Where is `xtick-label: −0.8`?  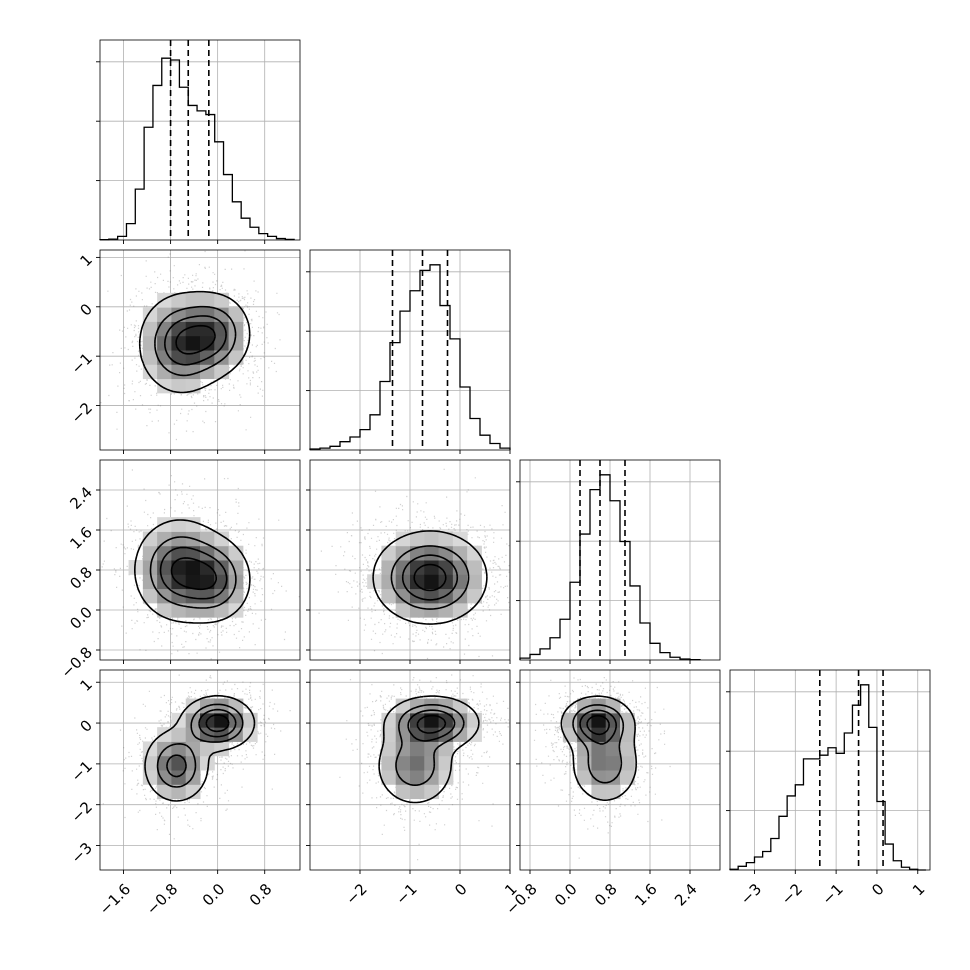 xtick-label: −0.8 is located at coordinates (162, 899).